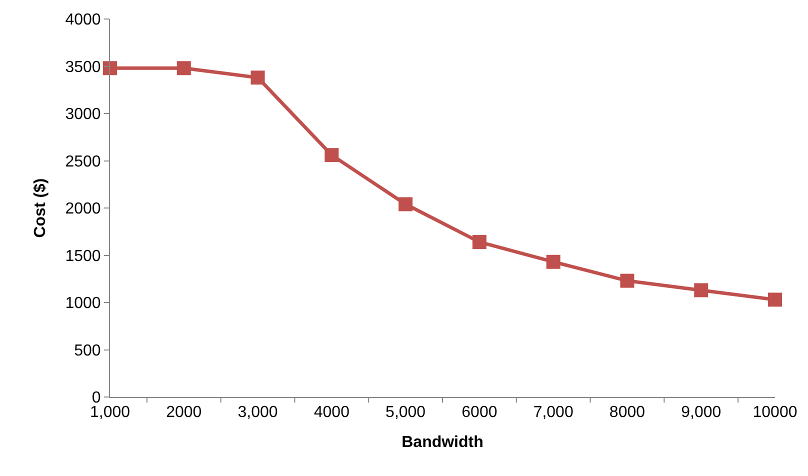  I want to click on x-tick-label: 8000, so click(627, 413).